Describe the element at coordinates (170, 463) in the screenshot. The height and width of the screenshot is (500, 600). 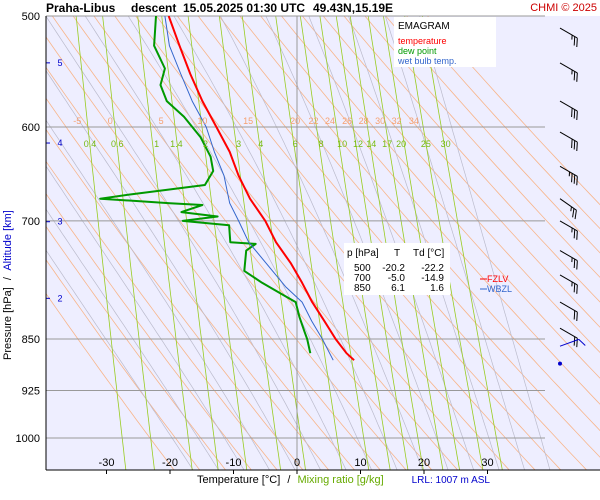
I see `temperature-tick-label: -20` at that location.